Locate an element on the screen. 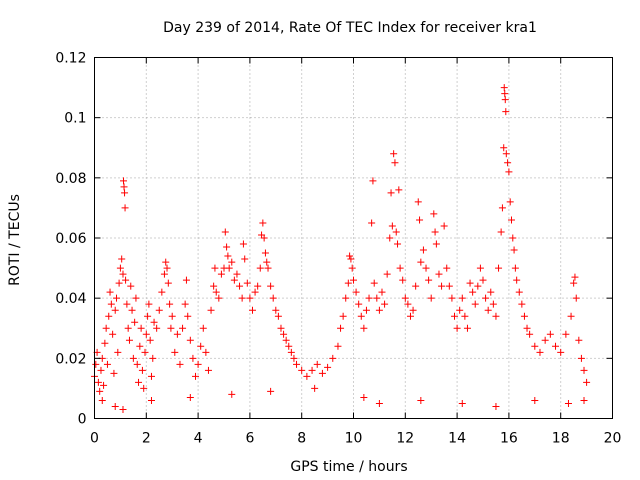 The height and width of the screenshot is (480, 640). y-tick-label: 0.02 is located at coordinates (70, 359).